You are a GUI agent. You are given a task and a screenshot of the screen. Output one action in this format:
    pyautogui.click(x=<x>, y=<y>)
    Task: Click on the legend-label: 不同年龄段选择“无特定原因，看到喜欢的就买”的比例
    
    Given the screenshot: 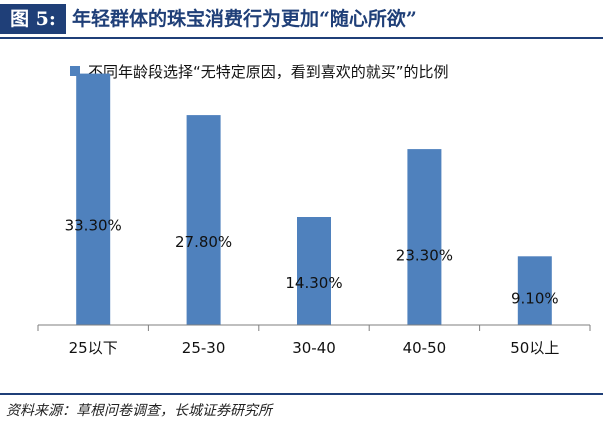 What is the action you would take?
    pyautogui.click(x=268, y=72)
    